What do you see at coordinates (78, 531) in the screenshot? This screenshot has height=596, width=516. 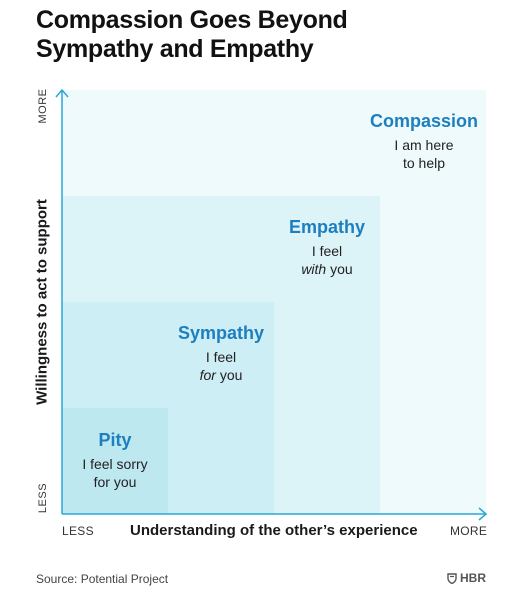 I see `x-axis-less-label: LESS` at bounding box center [78, 531].